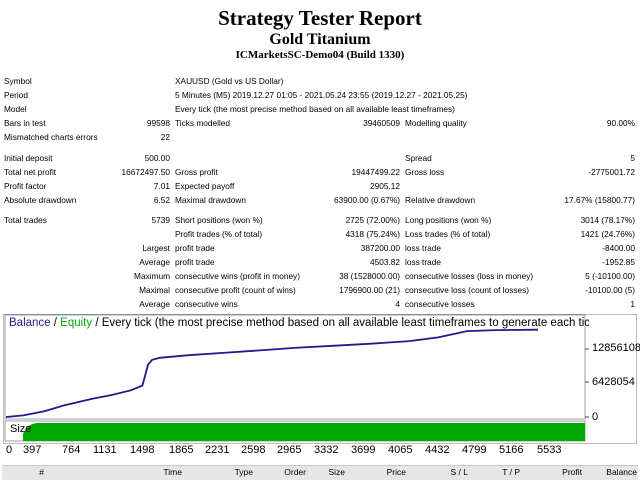 The image size is (640, 480). Describe the element at coordinates (205, 186) in the screenshot. I see `summary-cell-c3: Expected payoff` at that location.